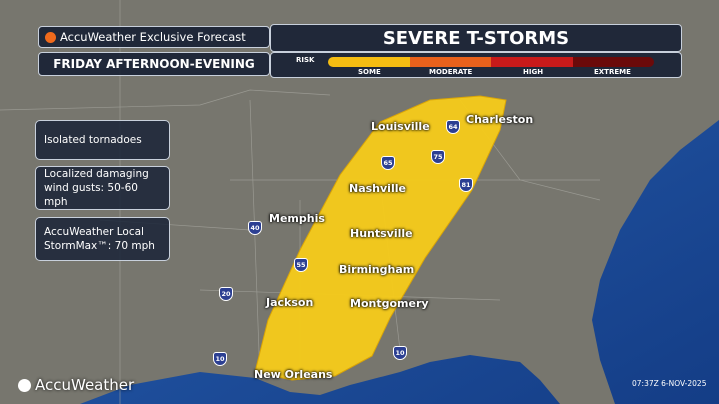  What do you see at coordinates (297, 218) in the screenshot?
I see `city-label: Memphis` at bounding box center [297, 218].